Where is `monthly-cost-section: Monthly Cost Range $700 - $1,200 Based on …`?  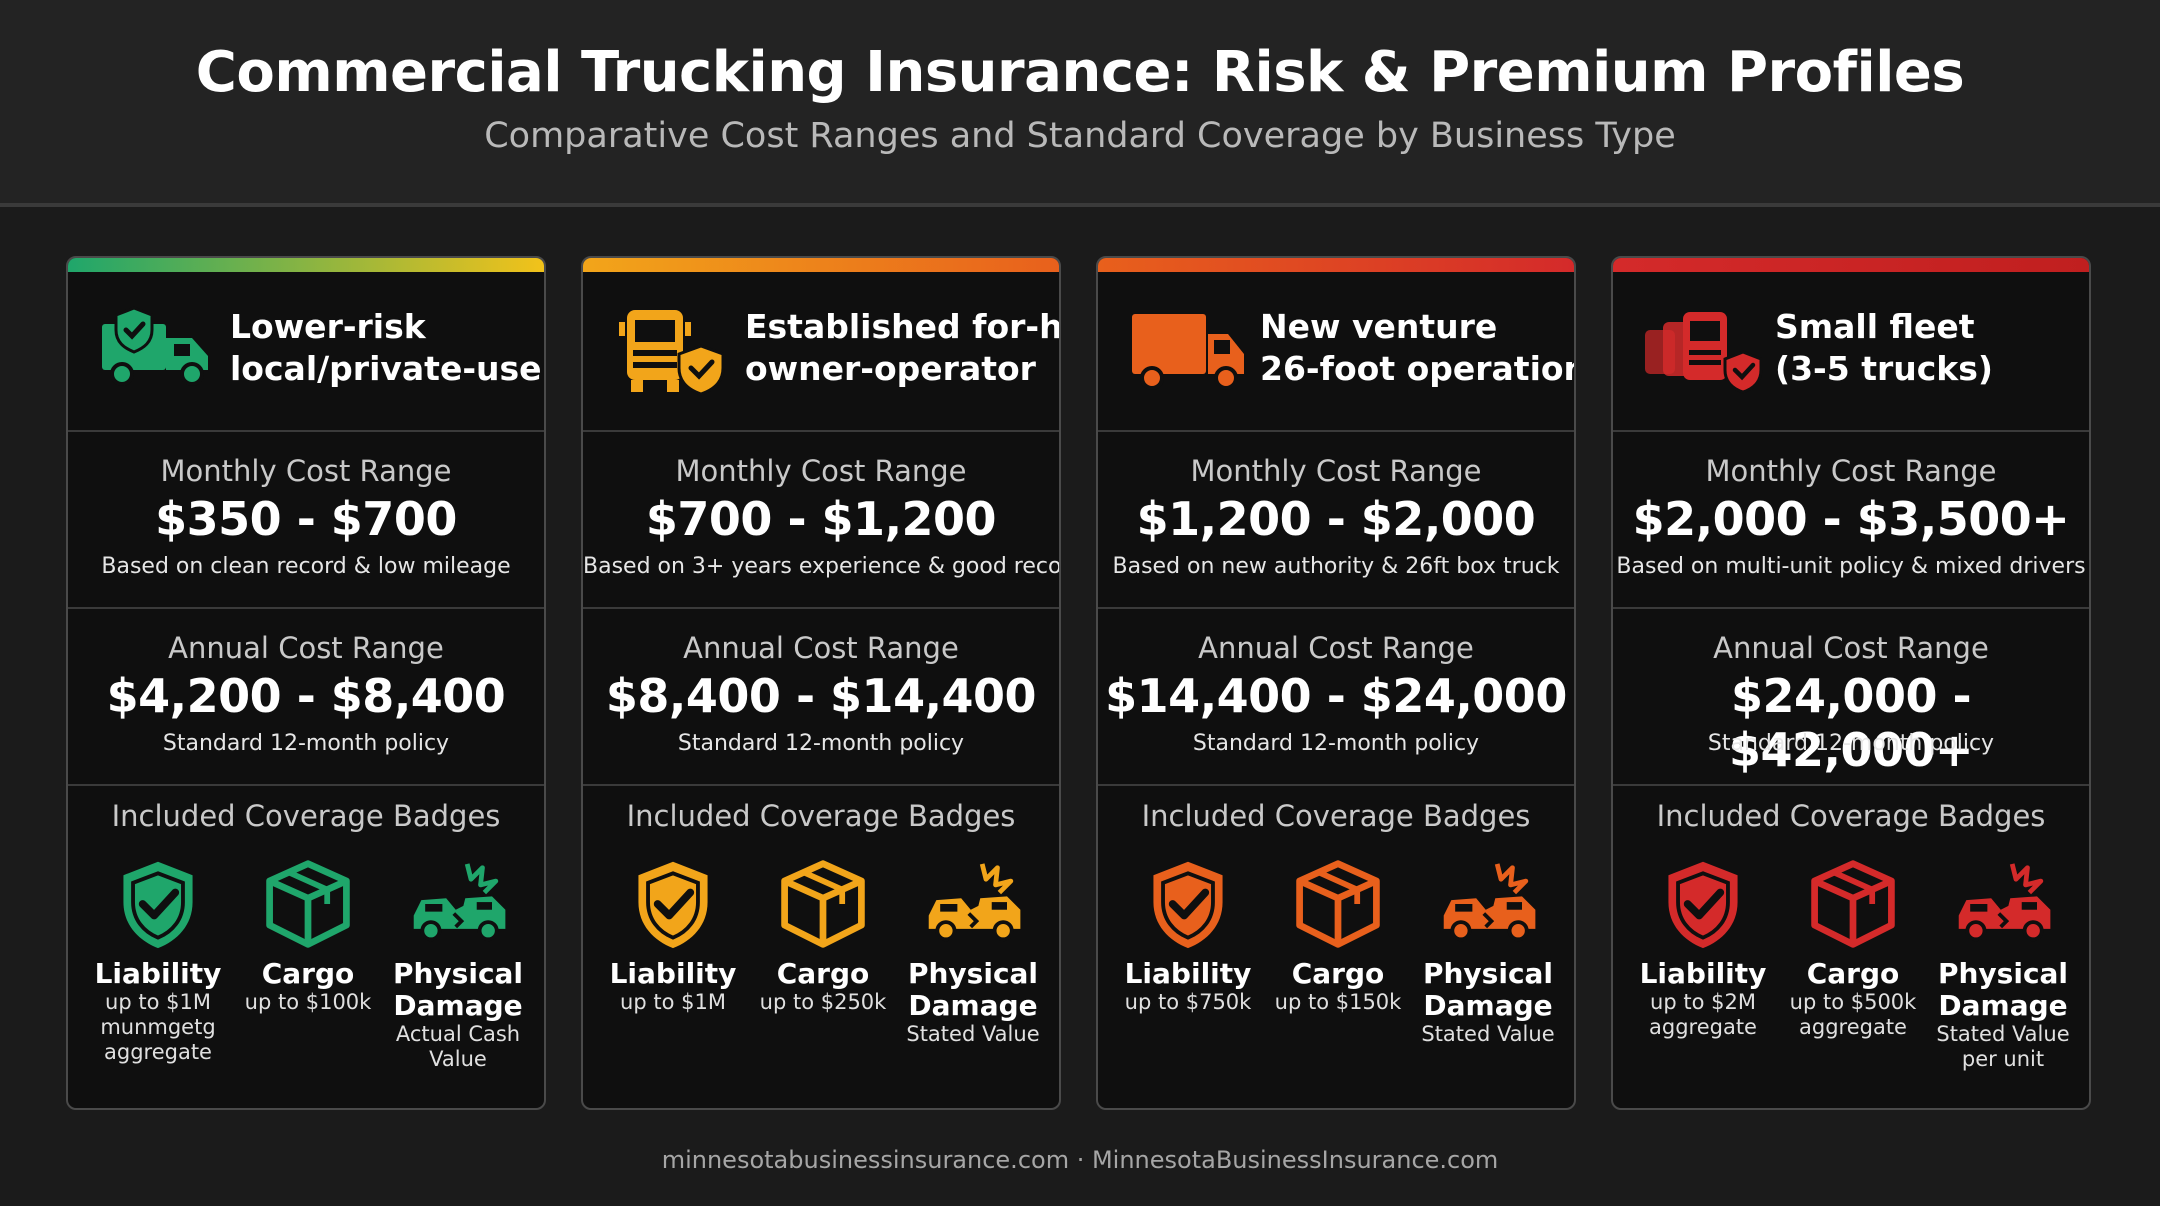
monthly-cost-section: Monthly Cost Range $700 - $1,200 Based on … is located at coordinates (821, 520).